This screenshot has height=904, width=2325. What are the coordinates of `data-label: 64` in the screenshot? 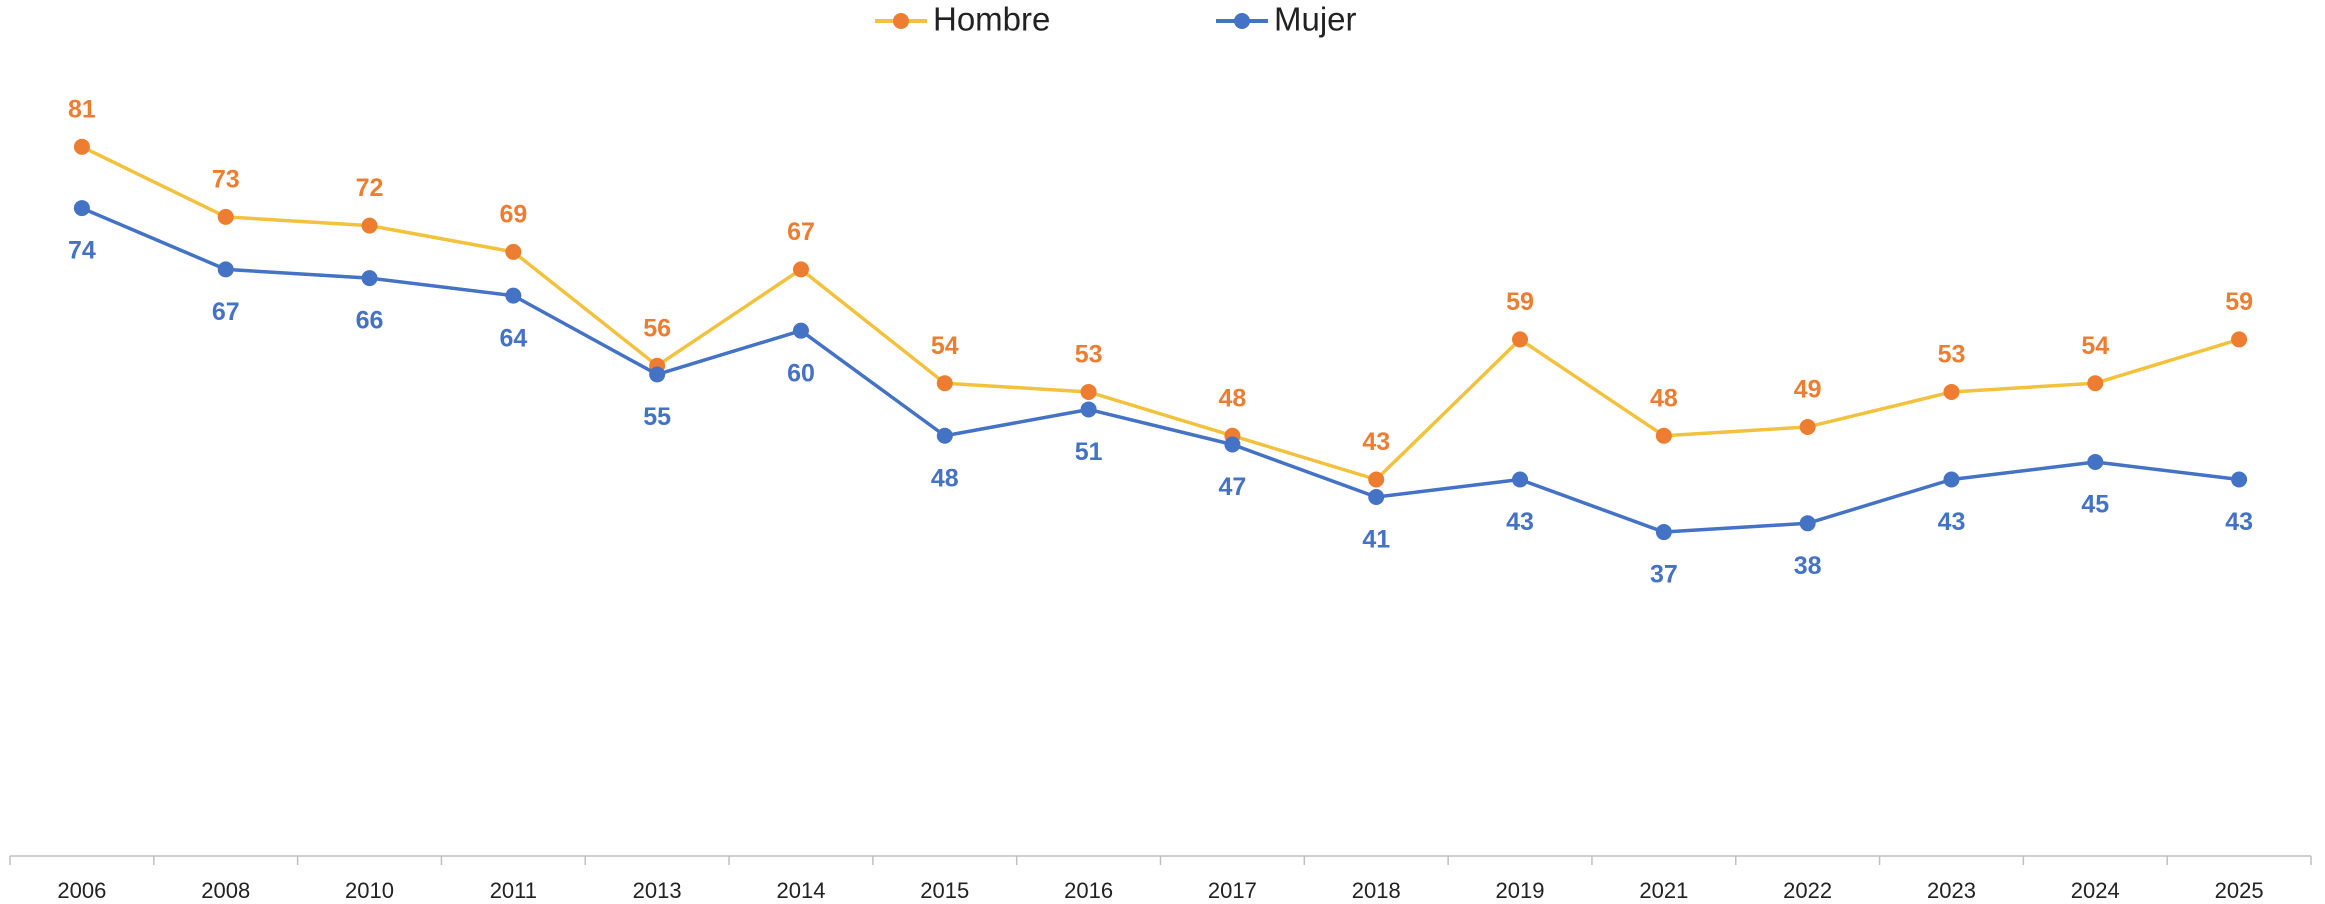 It's located at (513, 338).